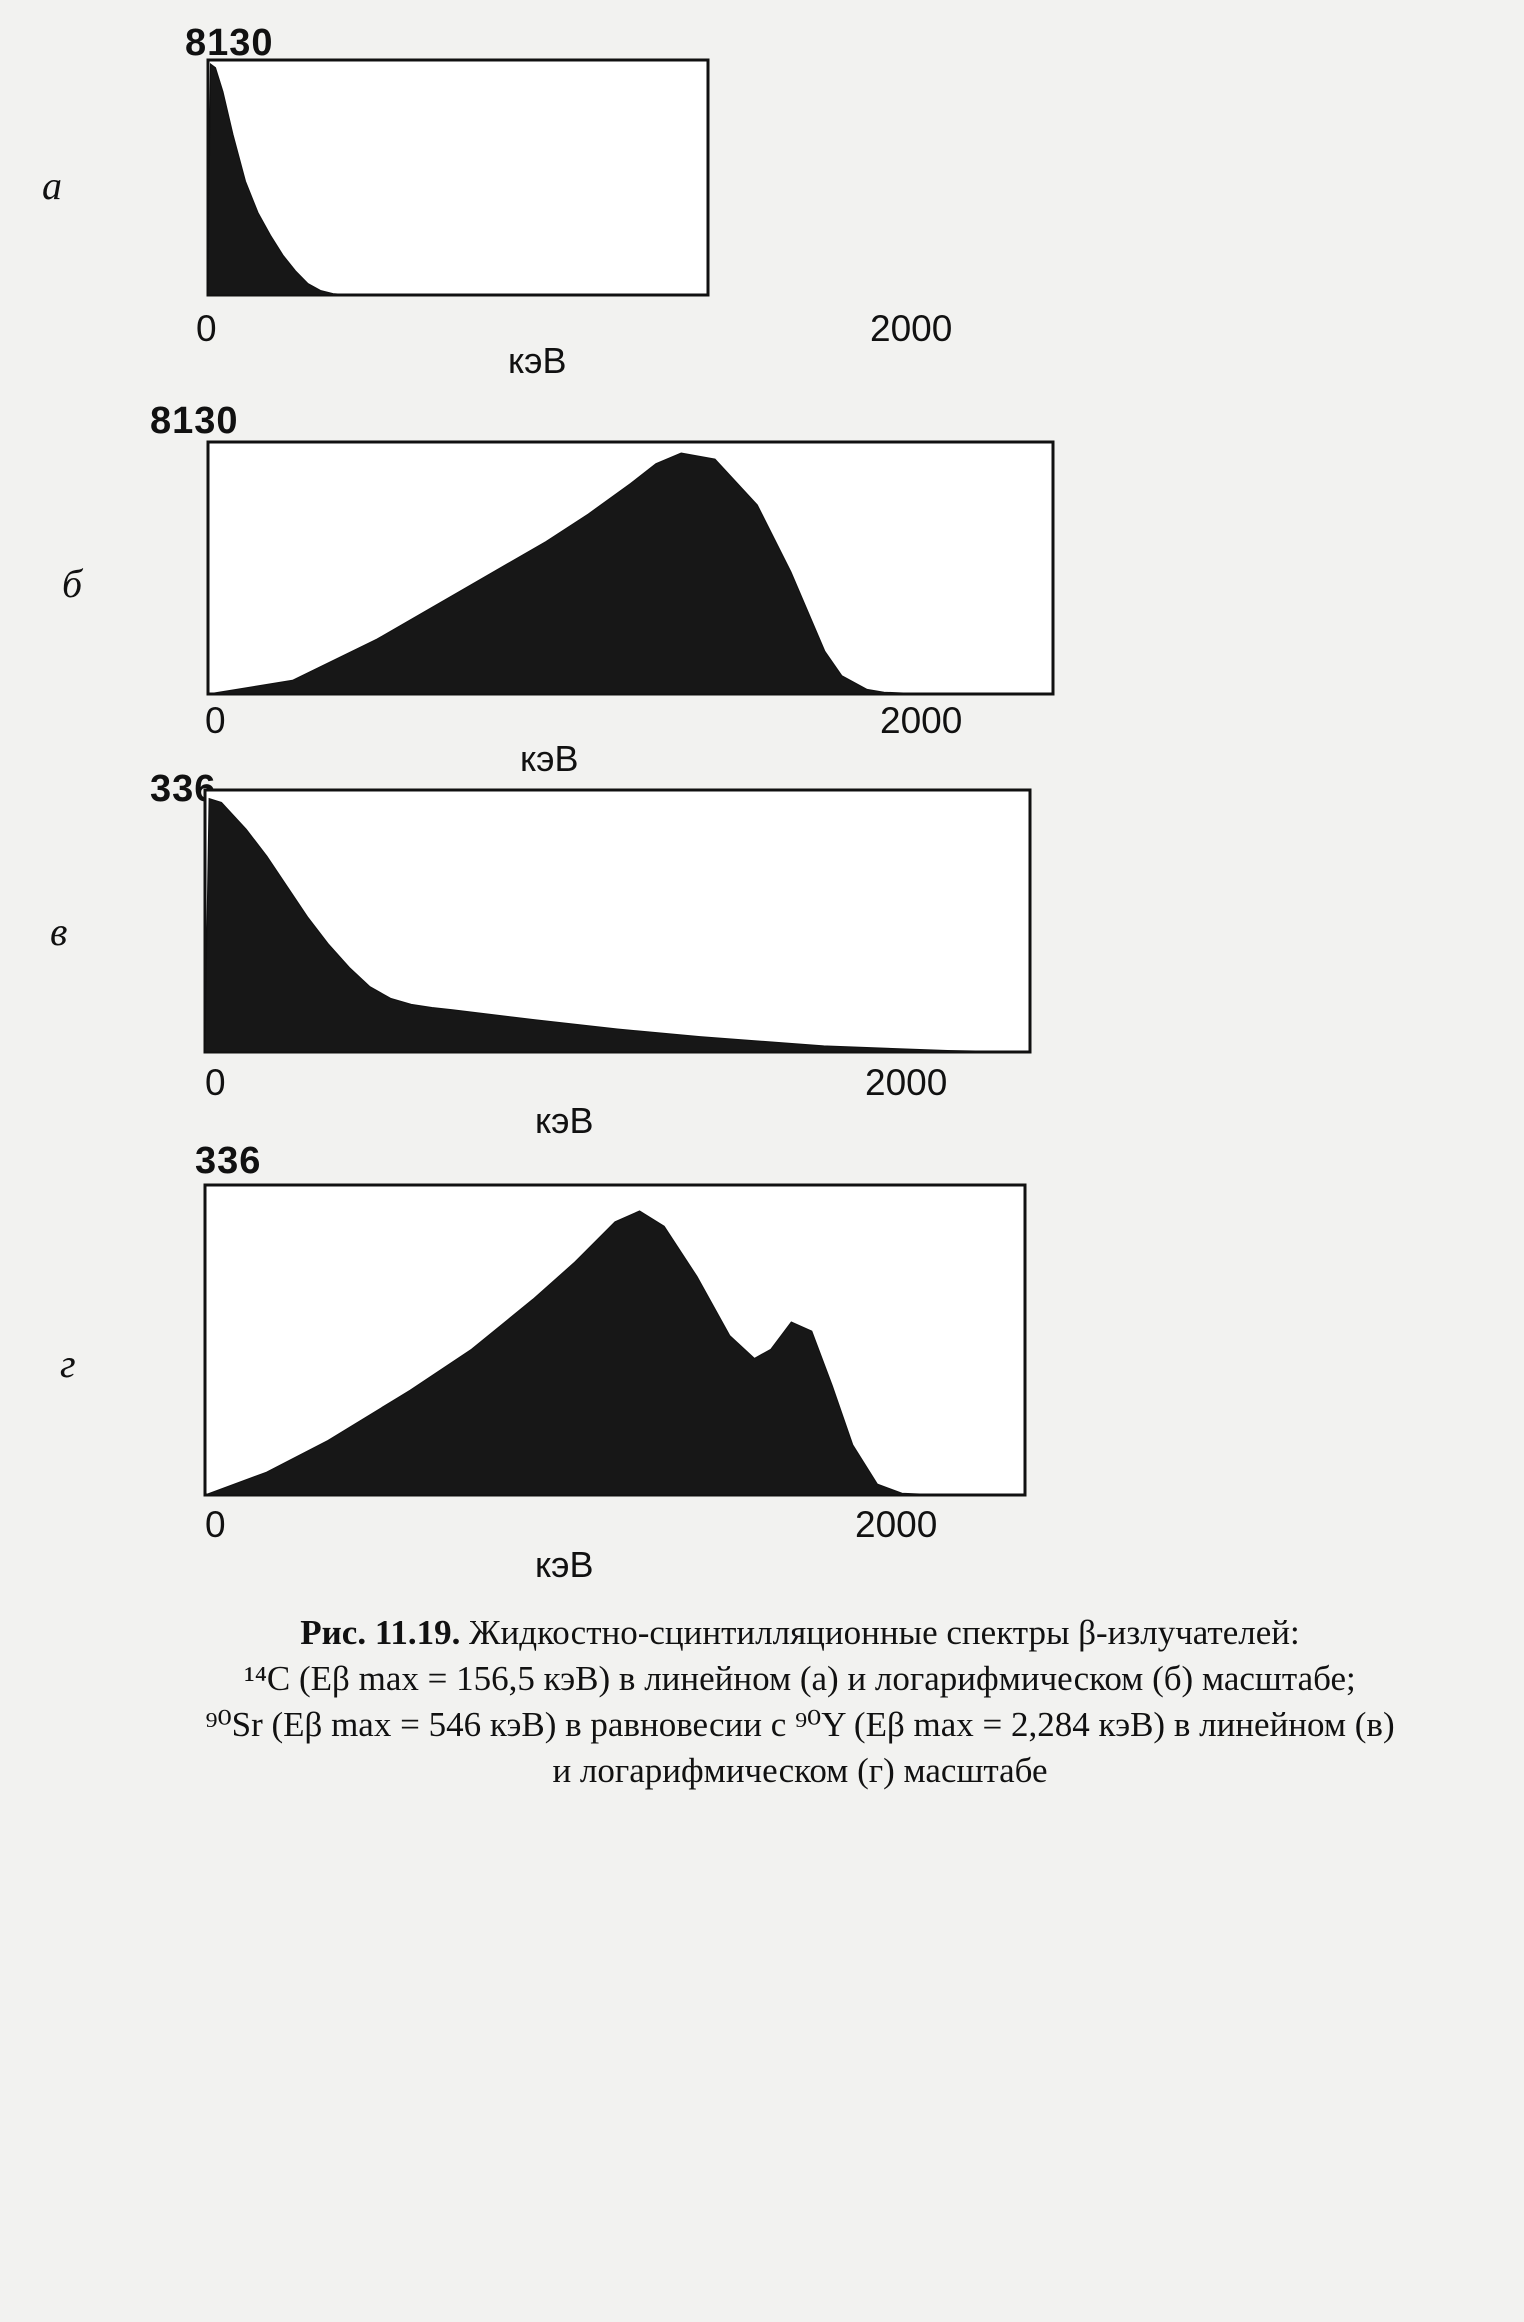  I want to click on y-max-label-b: 8130, so click(194, 421).